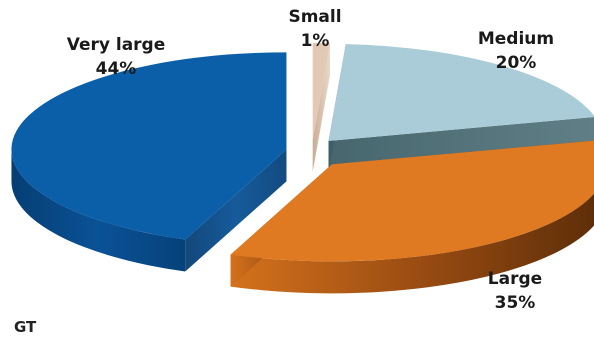 Image resolution: width=594 pixels, height=345 pixels. What do you see at coordinates (116, 69) in the screenshot?
I see `slice-label-value: 44%` at bounding box center [116, 69].